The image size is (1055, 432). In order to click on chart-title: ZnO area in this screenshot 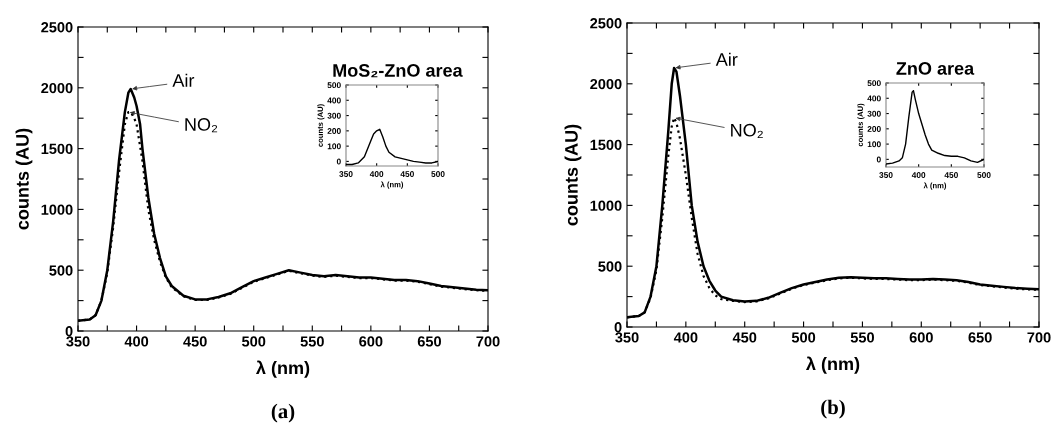, I will do `click(935, 68)`.